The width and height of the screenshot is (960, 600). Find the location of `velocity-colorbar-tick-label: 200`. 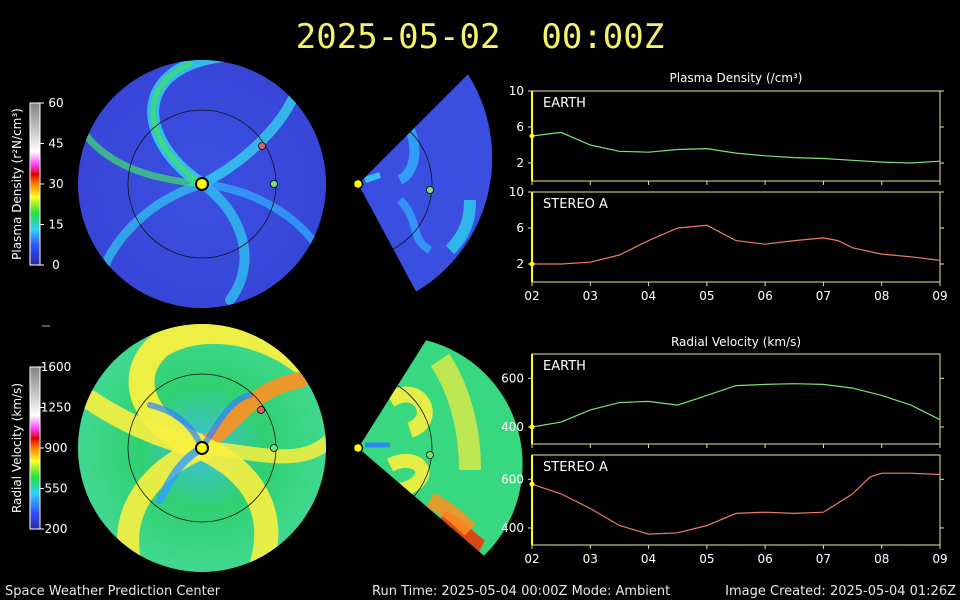

velocity-colorbar-tick-label: 200 is located at coordinates (56, 529).